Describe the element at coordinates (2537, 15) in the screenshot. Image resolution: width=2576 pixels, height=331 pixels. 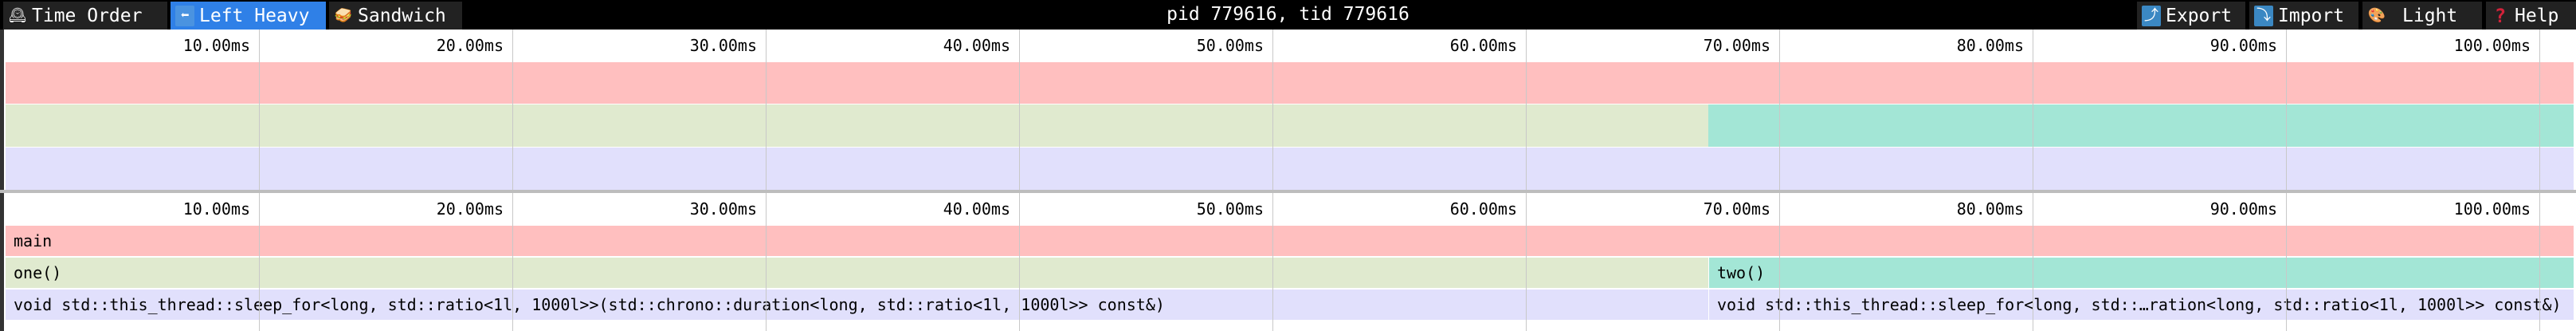
I see `help-label: Help` at that location.